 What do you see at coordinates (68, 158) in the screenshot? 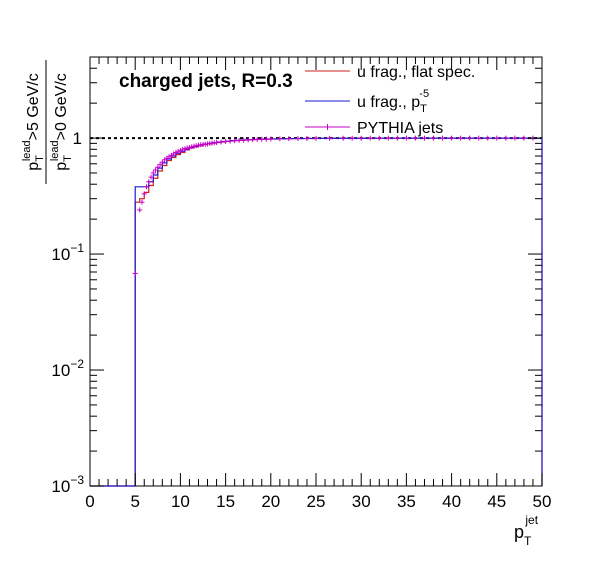
I see `y-den-sub: T` at bounding box center [68, 158].